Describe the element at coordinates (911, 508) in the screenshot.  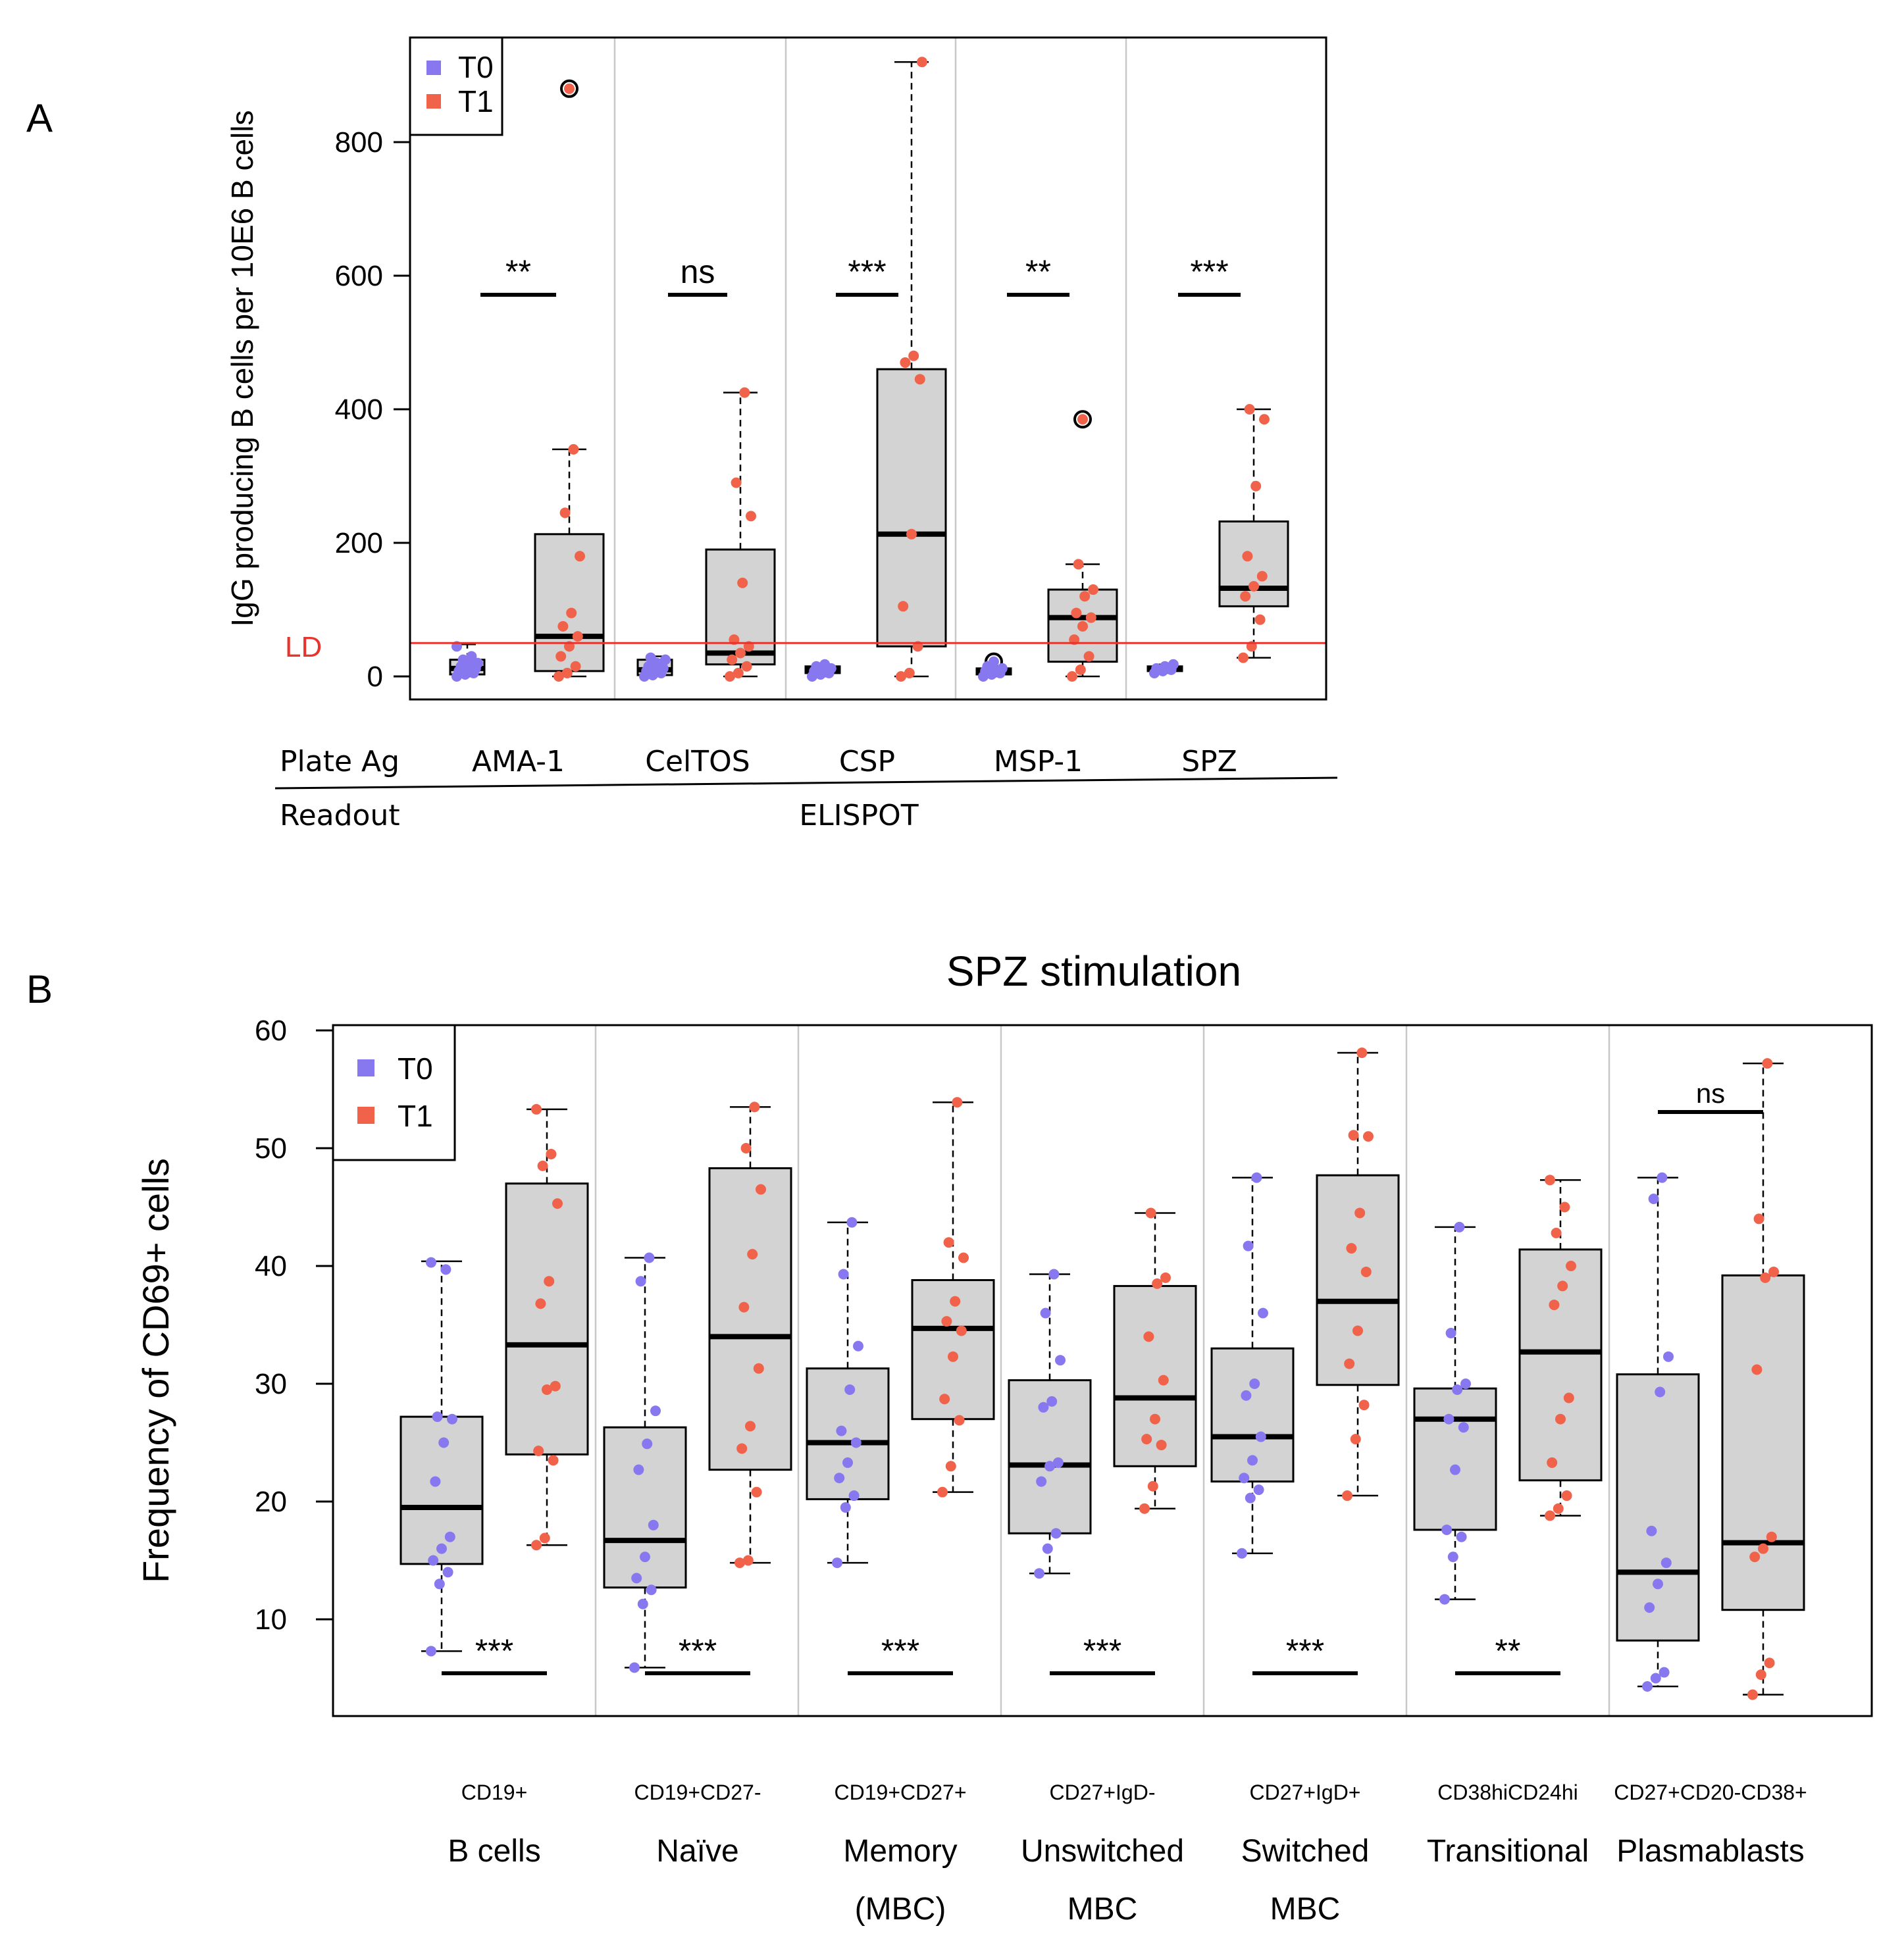
I see `panel-a-csp-t1-box` at that location.